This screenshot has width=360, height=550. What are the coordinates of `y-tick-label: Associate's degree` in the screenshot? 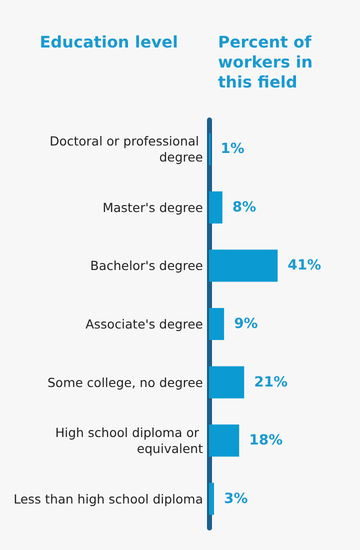 It's located at (144, 324).